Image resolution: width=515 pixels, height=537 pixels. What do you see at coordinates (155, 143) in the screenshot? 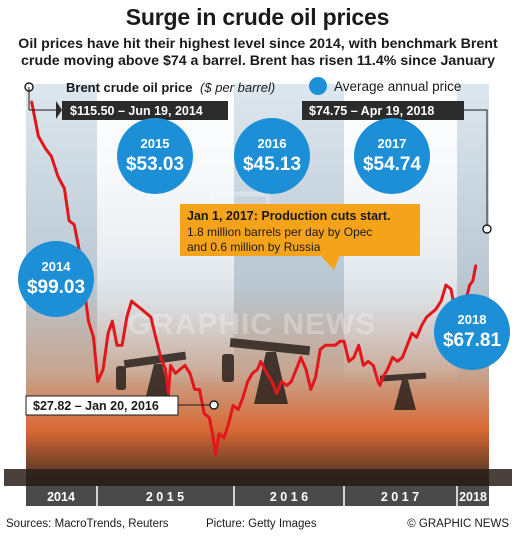
I see `average-year-2015: 2015` at bounding box center [155, 143].